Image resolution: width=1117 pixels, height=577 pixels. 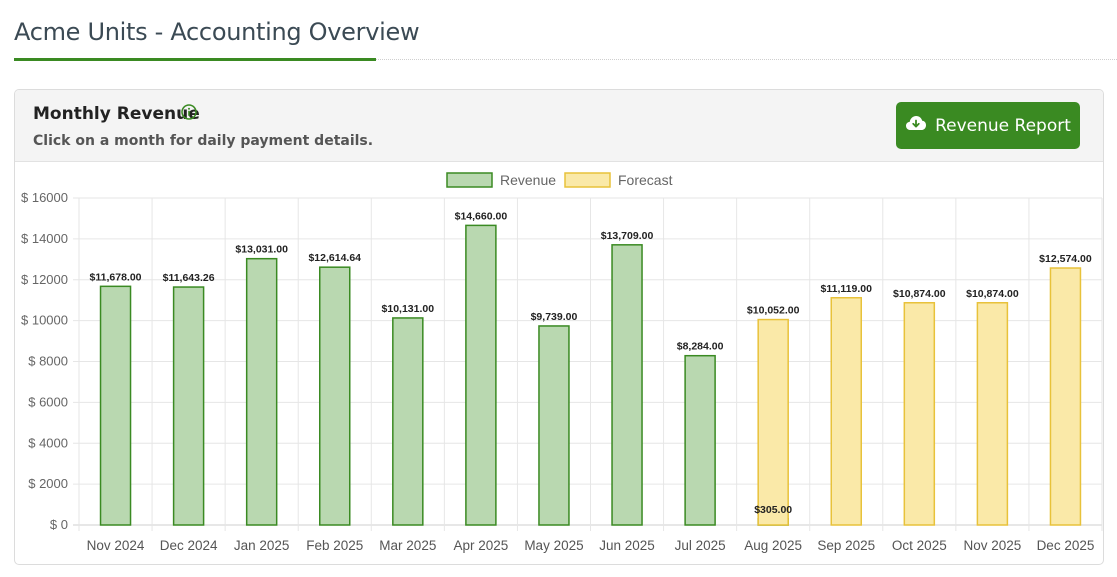 I want to click on x-tick-label: Dec 2024, so click(x=189, y=545).